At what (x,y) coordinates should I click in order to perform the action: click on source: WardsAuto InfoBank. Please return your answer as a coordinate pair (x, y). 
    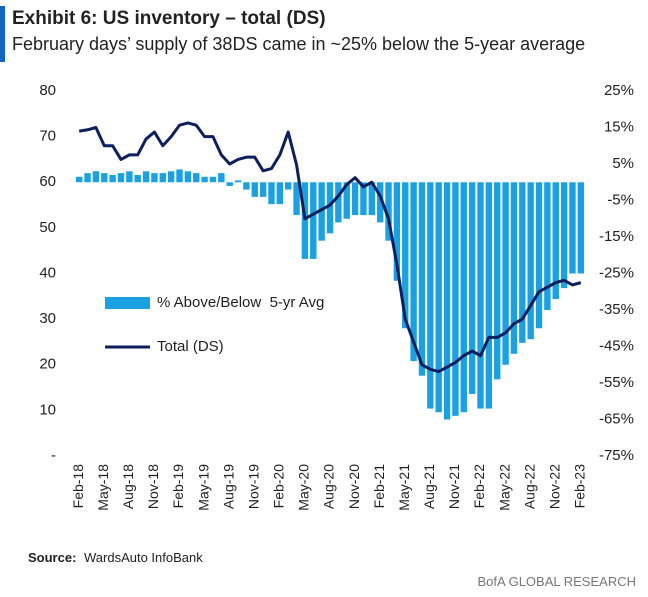
    Looking at the image, I should click on (143, 557).